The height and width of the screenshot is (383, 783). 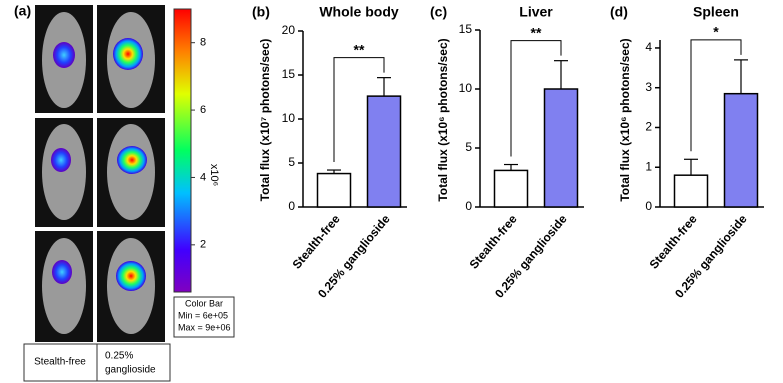 I want to click on y-tick-label: 4, so click(x=648, y=47).